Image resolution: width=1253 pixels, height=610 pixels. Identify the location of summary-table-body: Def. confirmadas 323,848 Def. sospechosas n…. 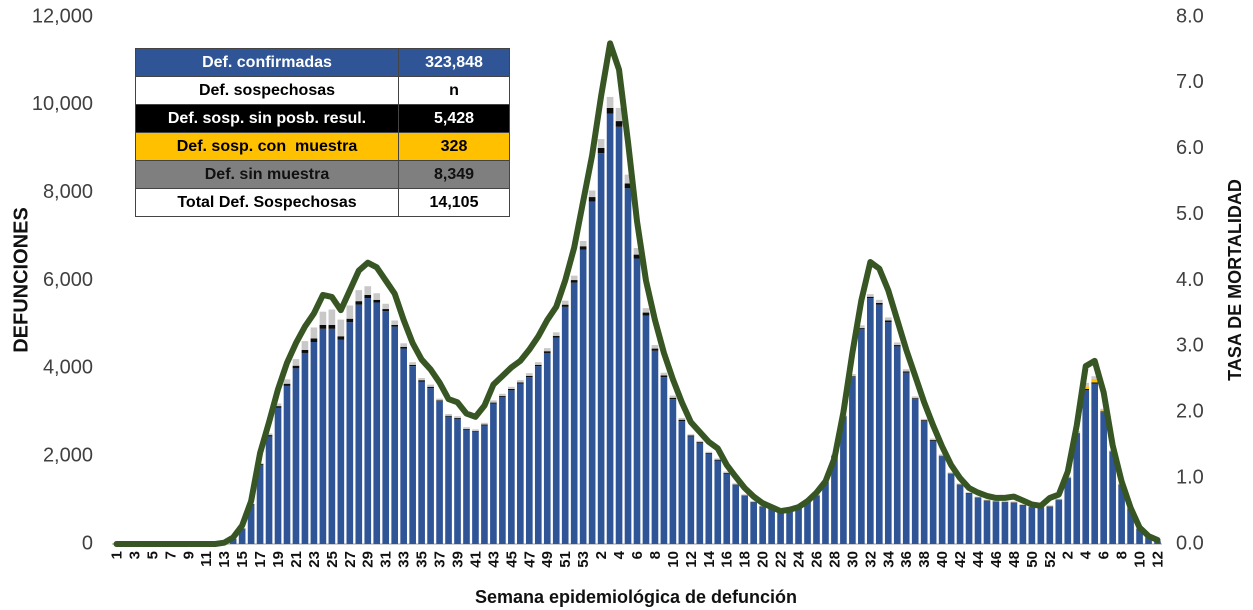
(322, 132).